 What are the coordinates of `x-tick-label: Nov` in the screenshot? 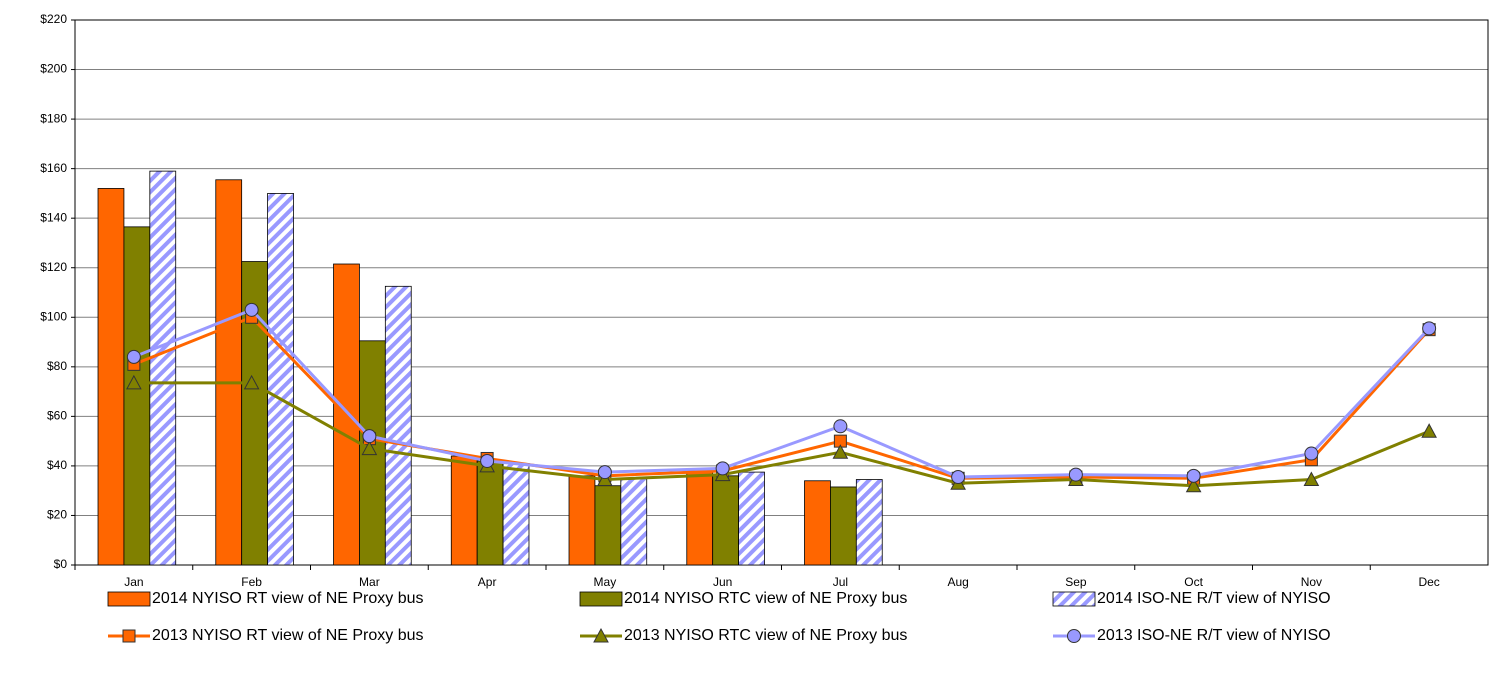 It's located at (1311, 582).